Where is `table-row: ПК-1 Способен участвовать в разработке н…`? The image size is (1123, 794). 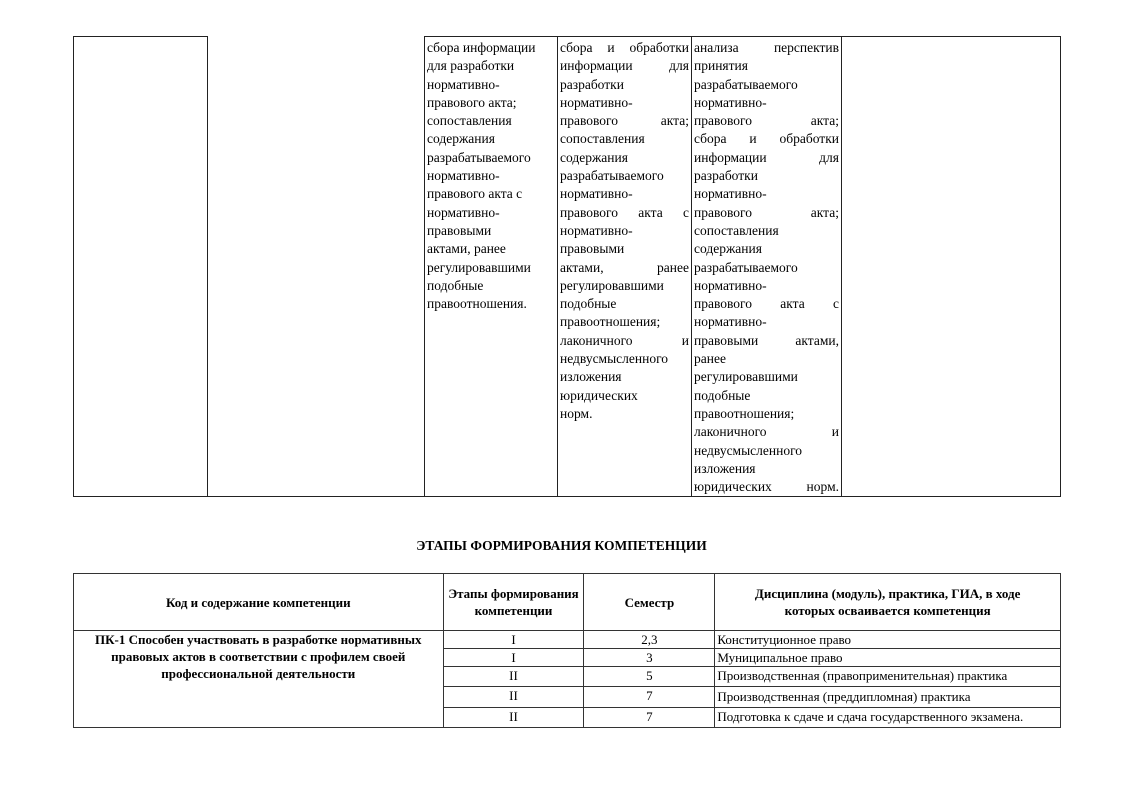
table-row: ПК-1 Способен участвовать в разработке н… is located at coordinates (567, 679).